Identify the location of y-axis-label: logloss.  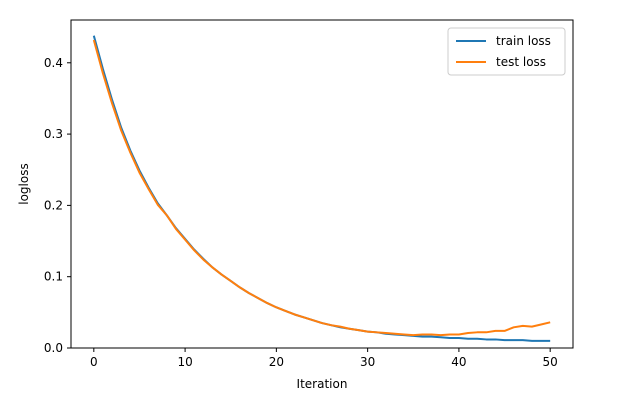
(24, 183).